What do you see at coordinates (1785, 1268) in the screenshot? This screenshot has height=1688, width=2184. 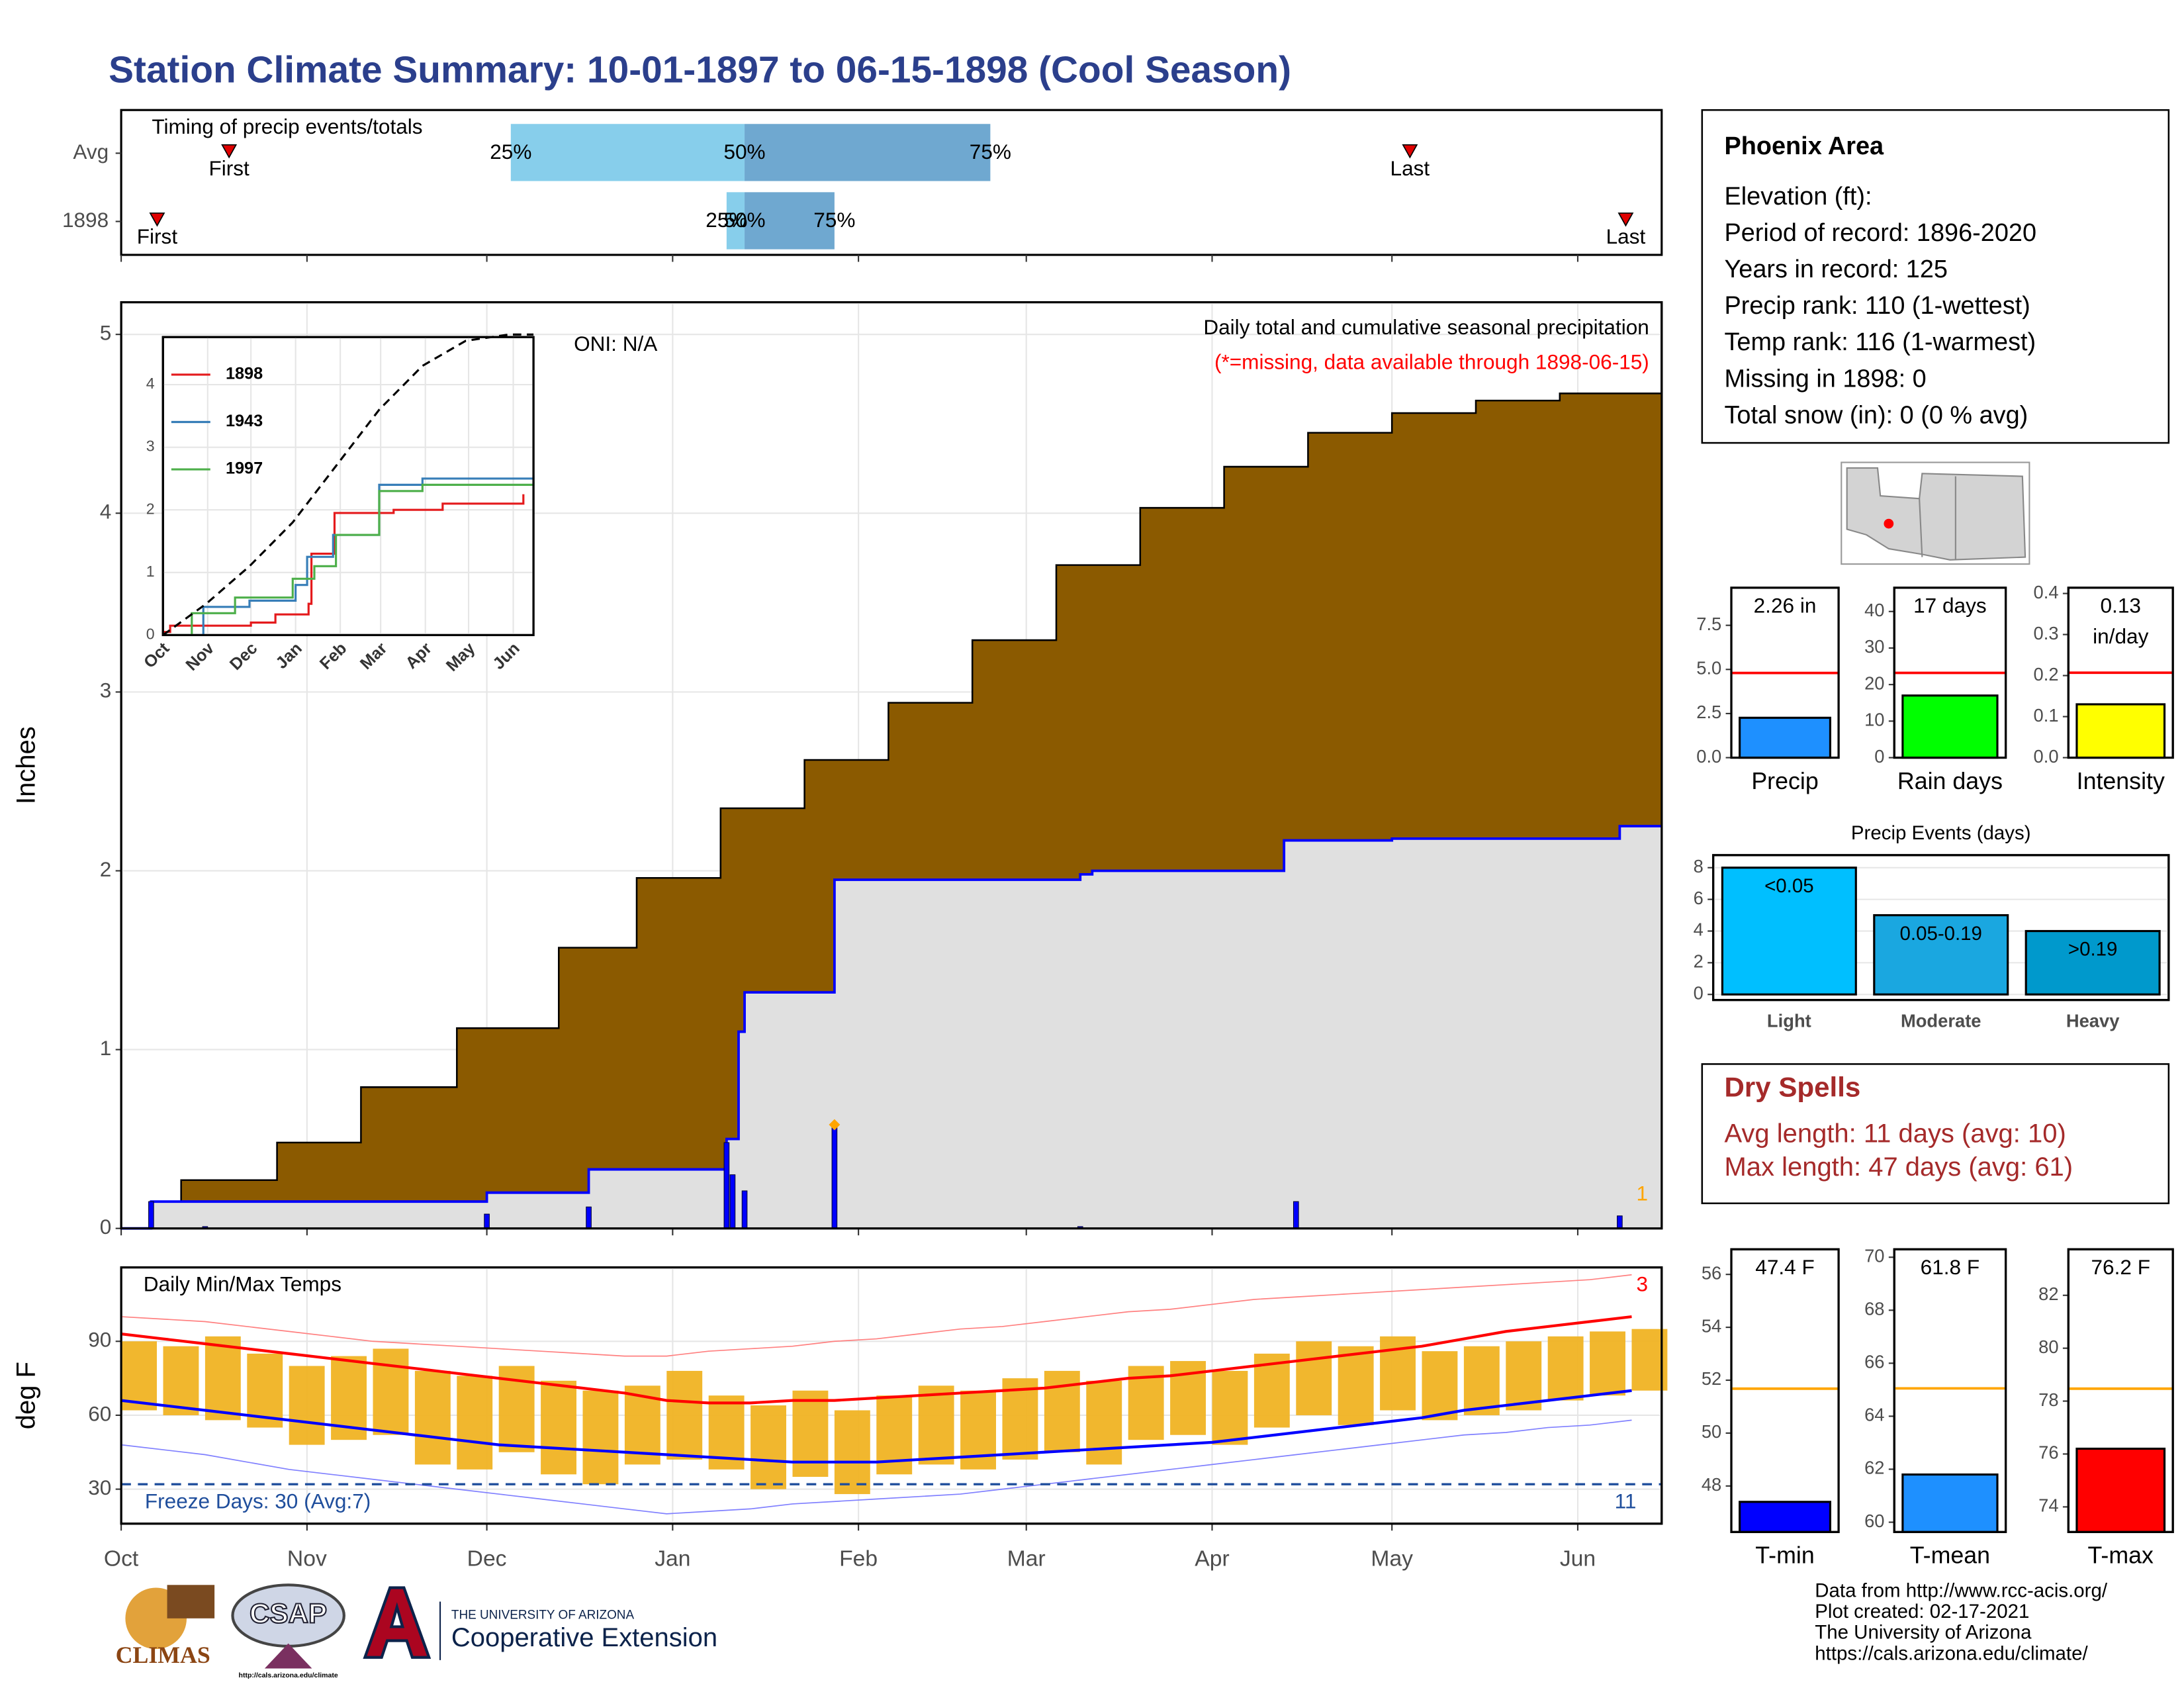 I see `value-label: 47.4 F` at bounding box center [1785, 1268].